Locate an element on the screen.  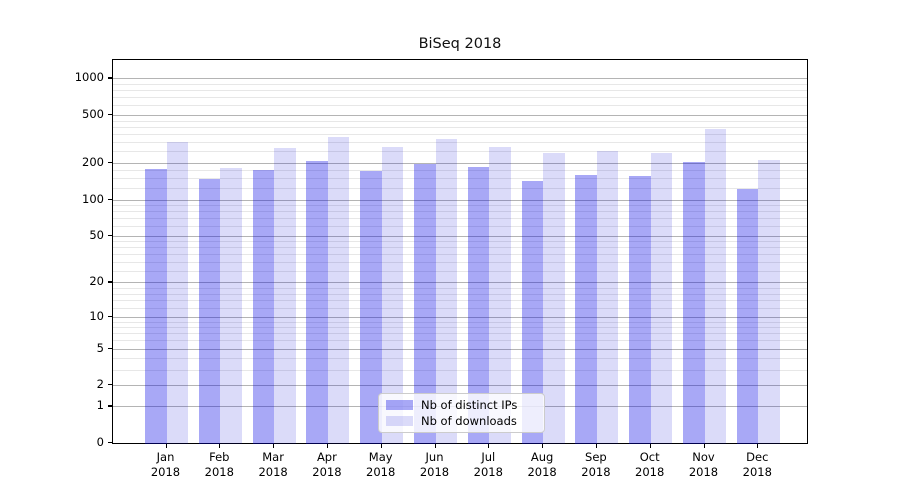
y-tick-label: 5 is located at coordinates (100, 347).